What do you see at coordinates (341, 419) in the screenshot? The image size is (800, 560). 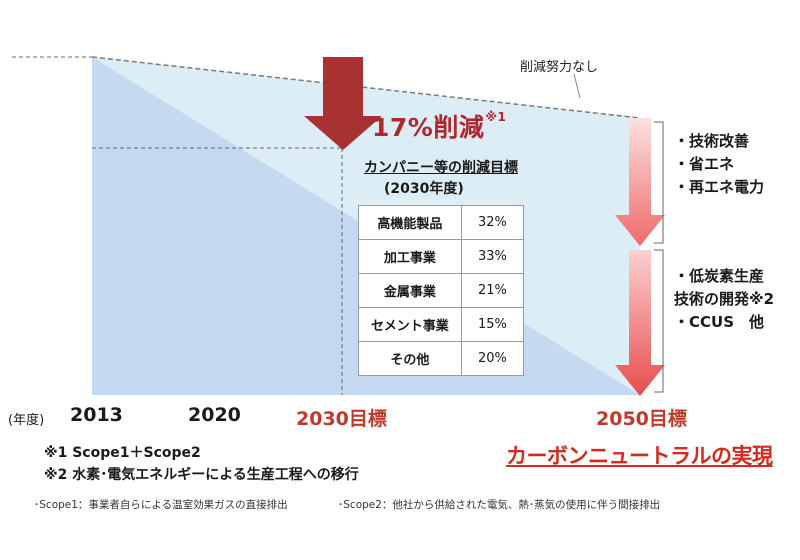 I see `tick-2030-target: 2030目標` at bounding box center [341, 419].